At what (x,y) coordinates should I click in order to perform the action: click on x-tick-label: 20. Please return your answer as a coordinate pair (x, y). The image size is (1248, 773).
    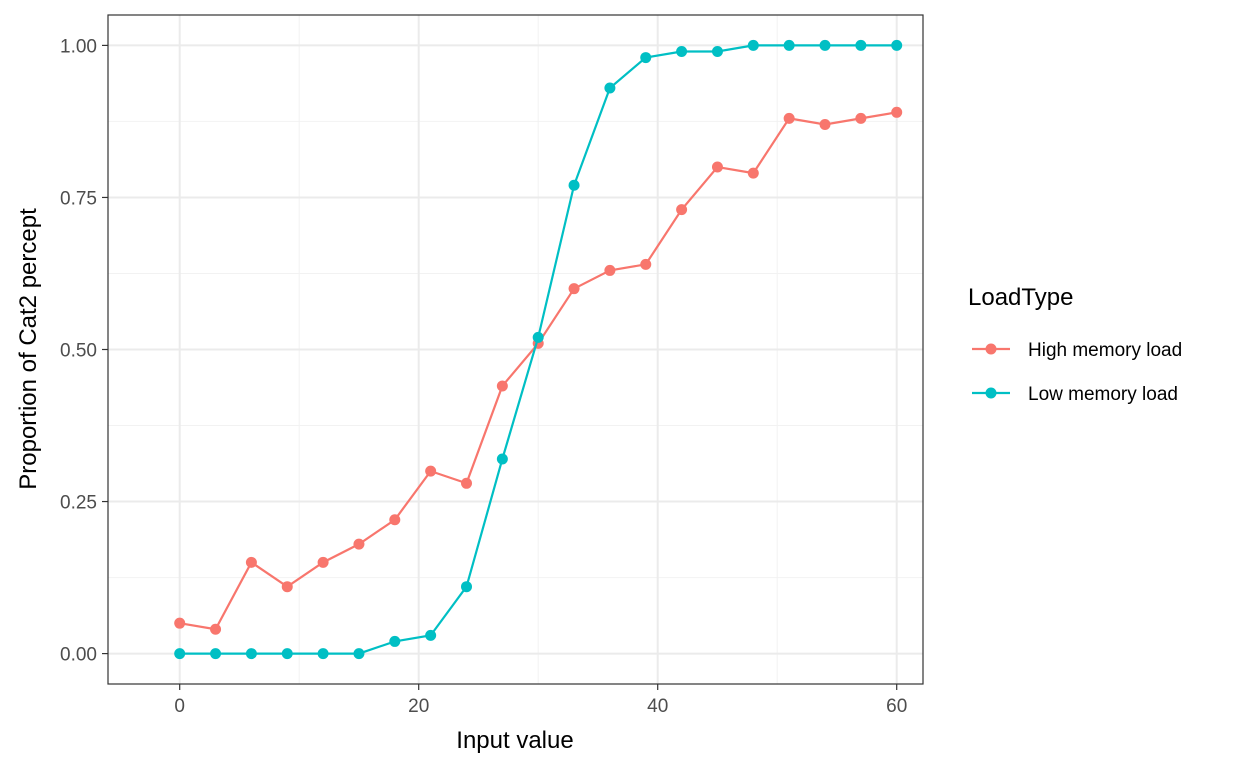
    Looking at the image, I should click on (418, 706).